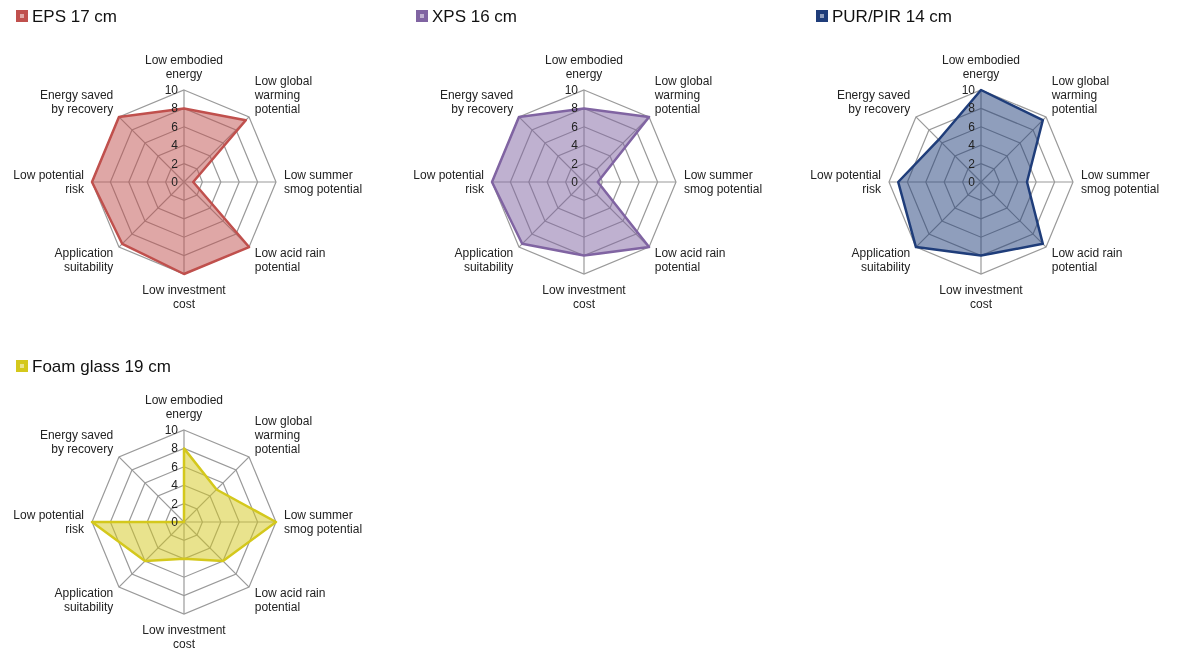 The height and width of the screenshot is (661, 1194). Describe the element at coordinates (892, 16) in the screenshot. I see `legend-label: PUR/PIR 14 cm` at that location.